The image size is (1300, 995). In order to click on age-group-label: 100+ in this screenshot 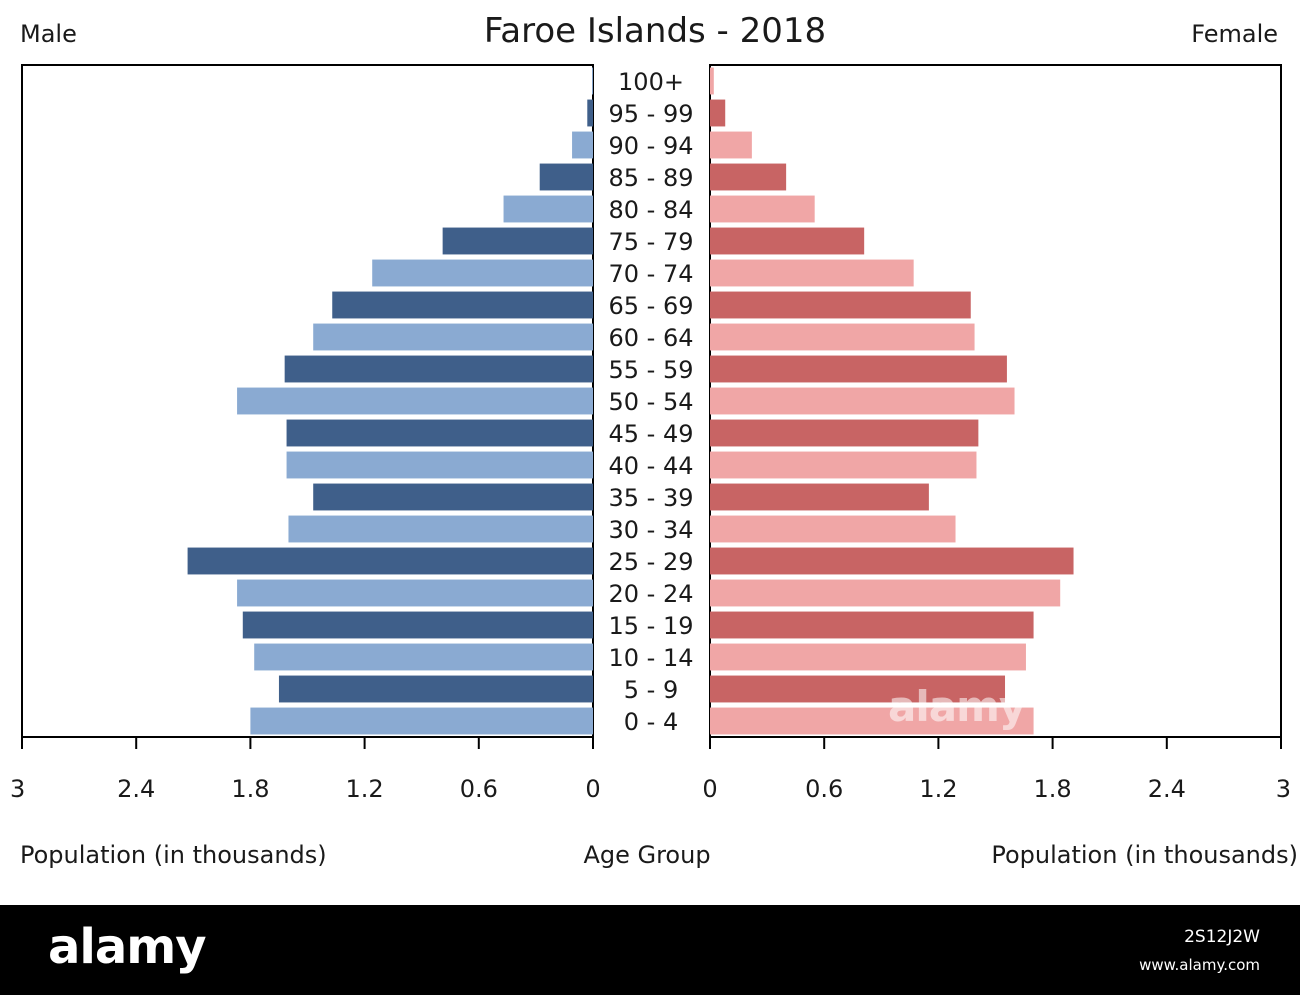, I will do `click(651, 82)`.